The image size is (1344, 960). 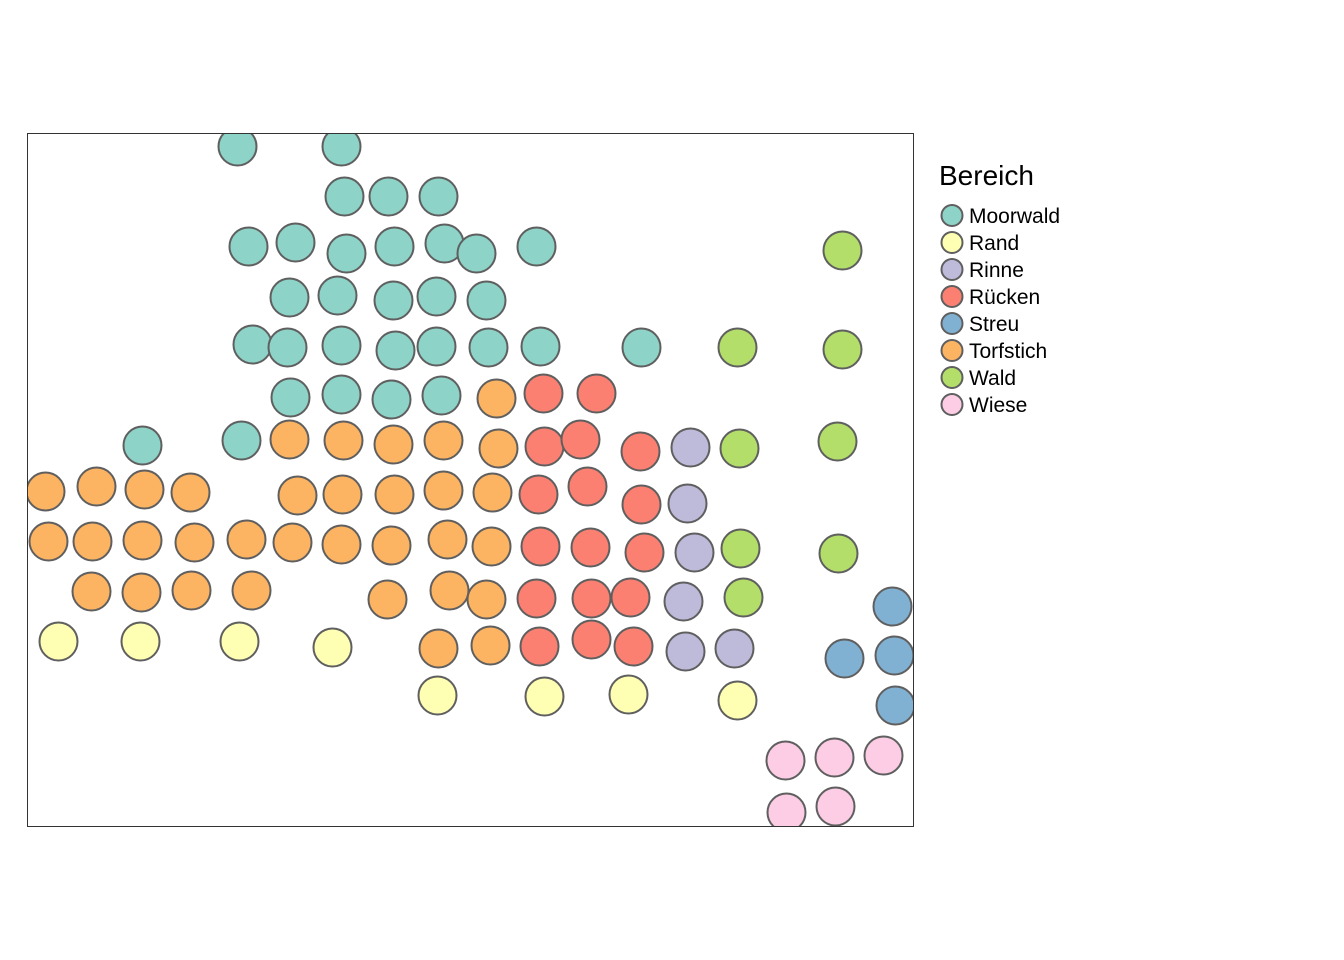 I want to click on legend-label-moorwald: Moorwald, so click(x=1014, y=216).